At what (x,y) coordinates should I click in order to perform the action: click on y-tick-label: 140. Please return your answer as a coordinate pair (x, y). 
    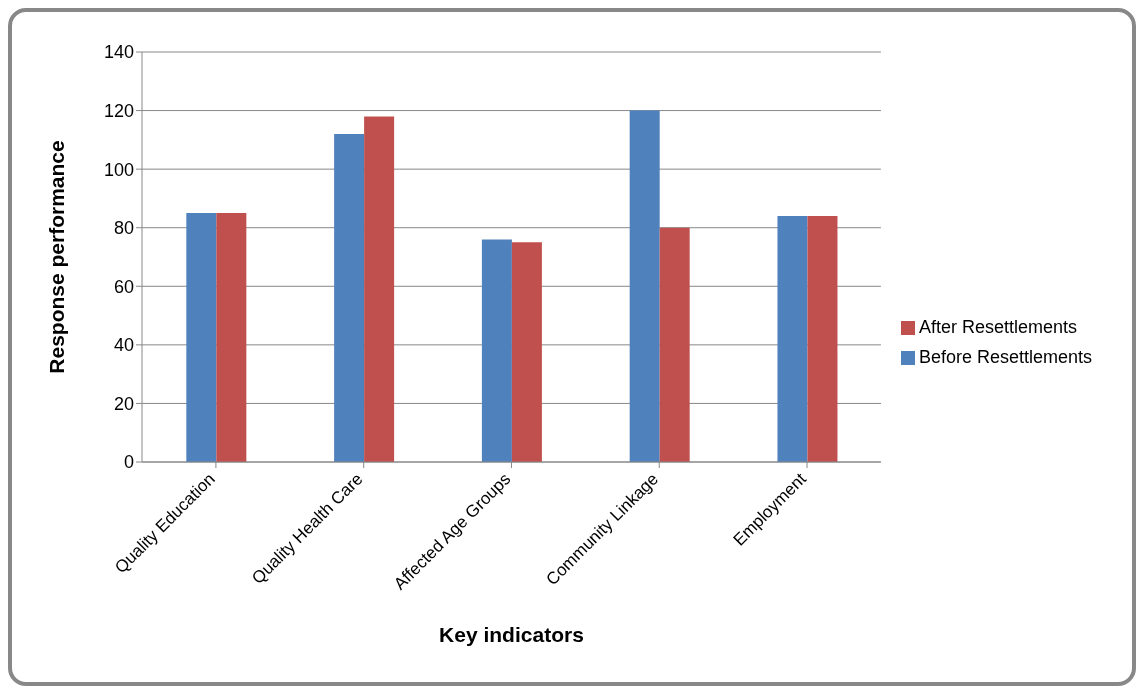
    Looking at the image, I should click on (118, 52).